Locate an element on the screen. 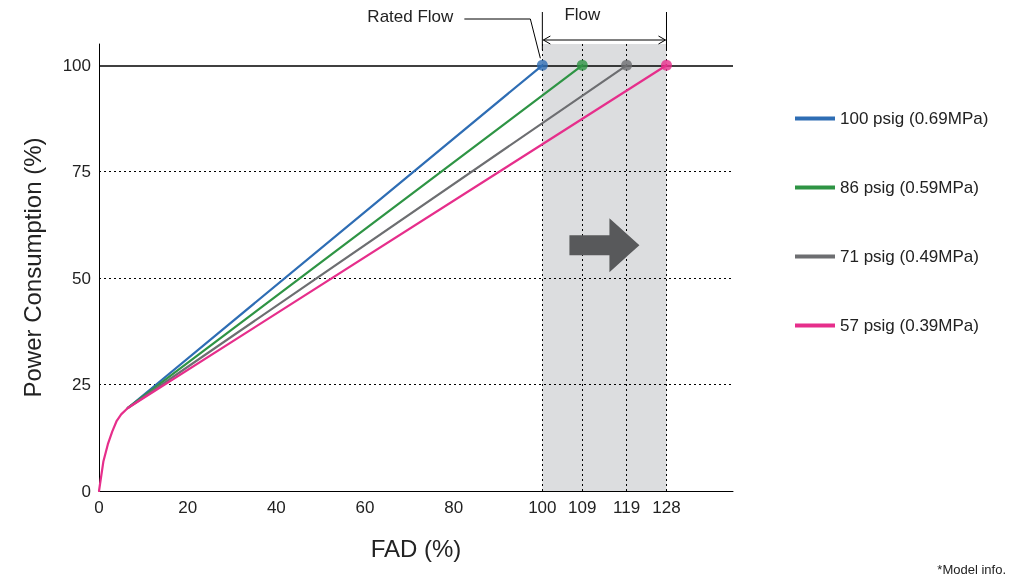  y-tick-label: 100 is located at coordinates (76, 65).